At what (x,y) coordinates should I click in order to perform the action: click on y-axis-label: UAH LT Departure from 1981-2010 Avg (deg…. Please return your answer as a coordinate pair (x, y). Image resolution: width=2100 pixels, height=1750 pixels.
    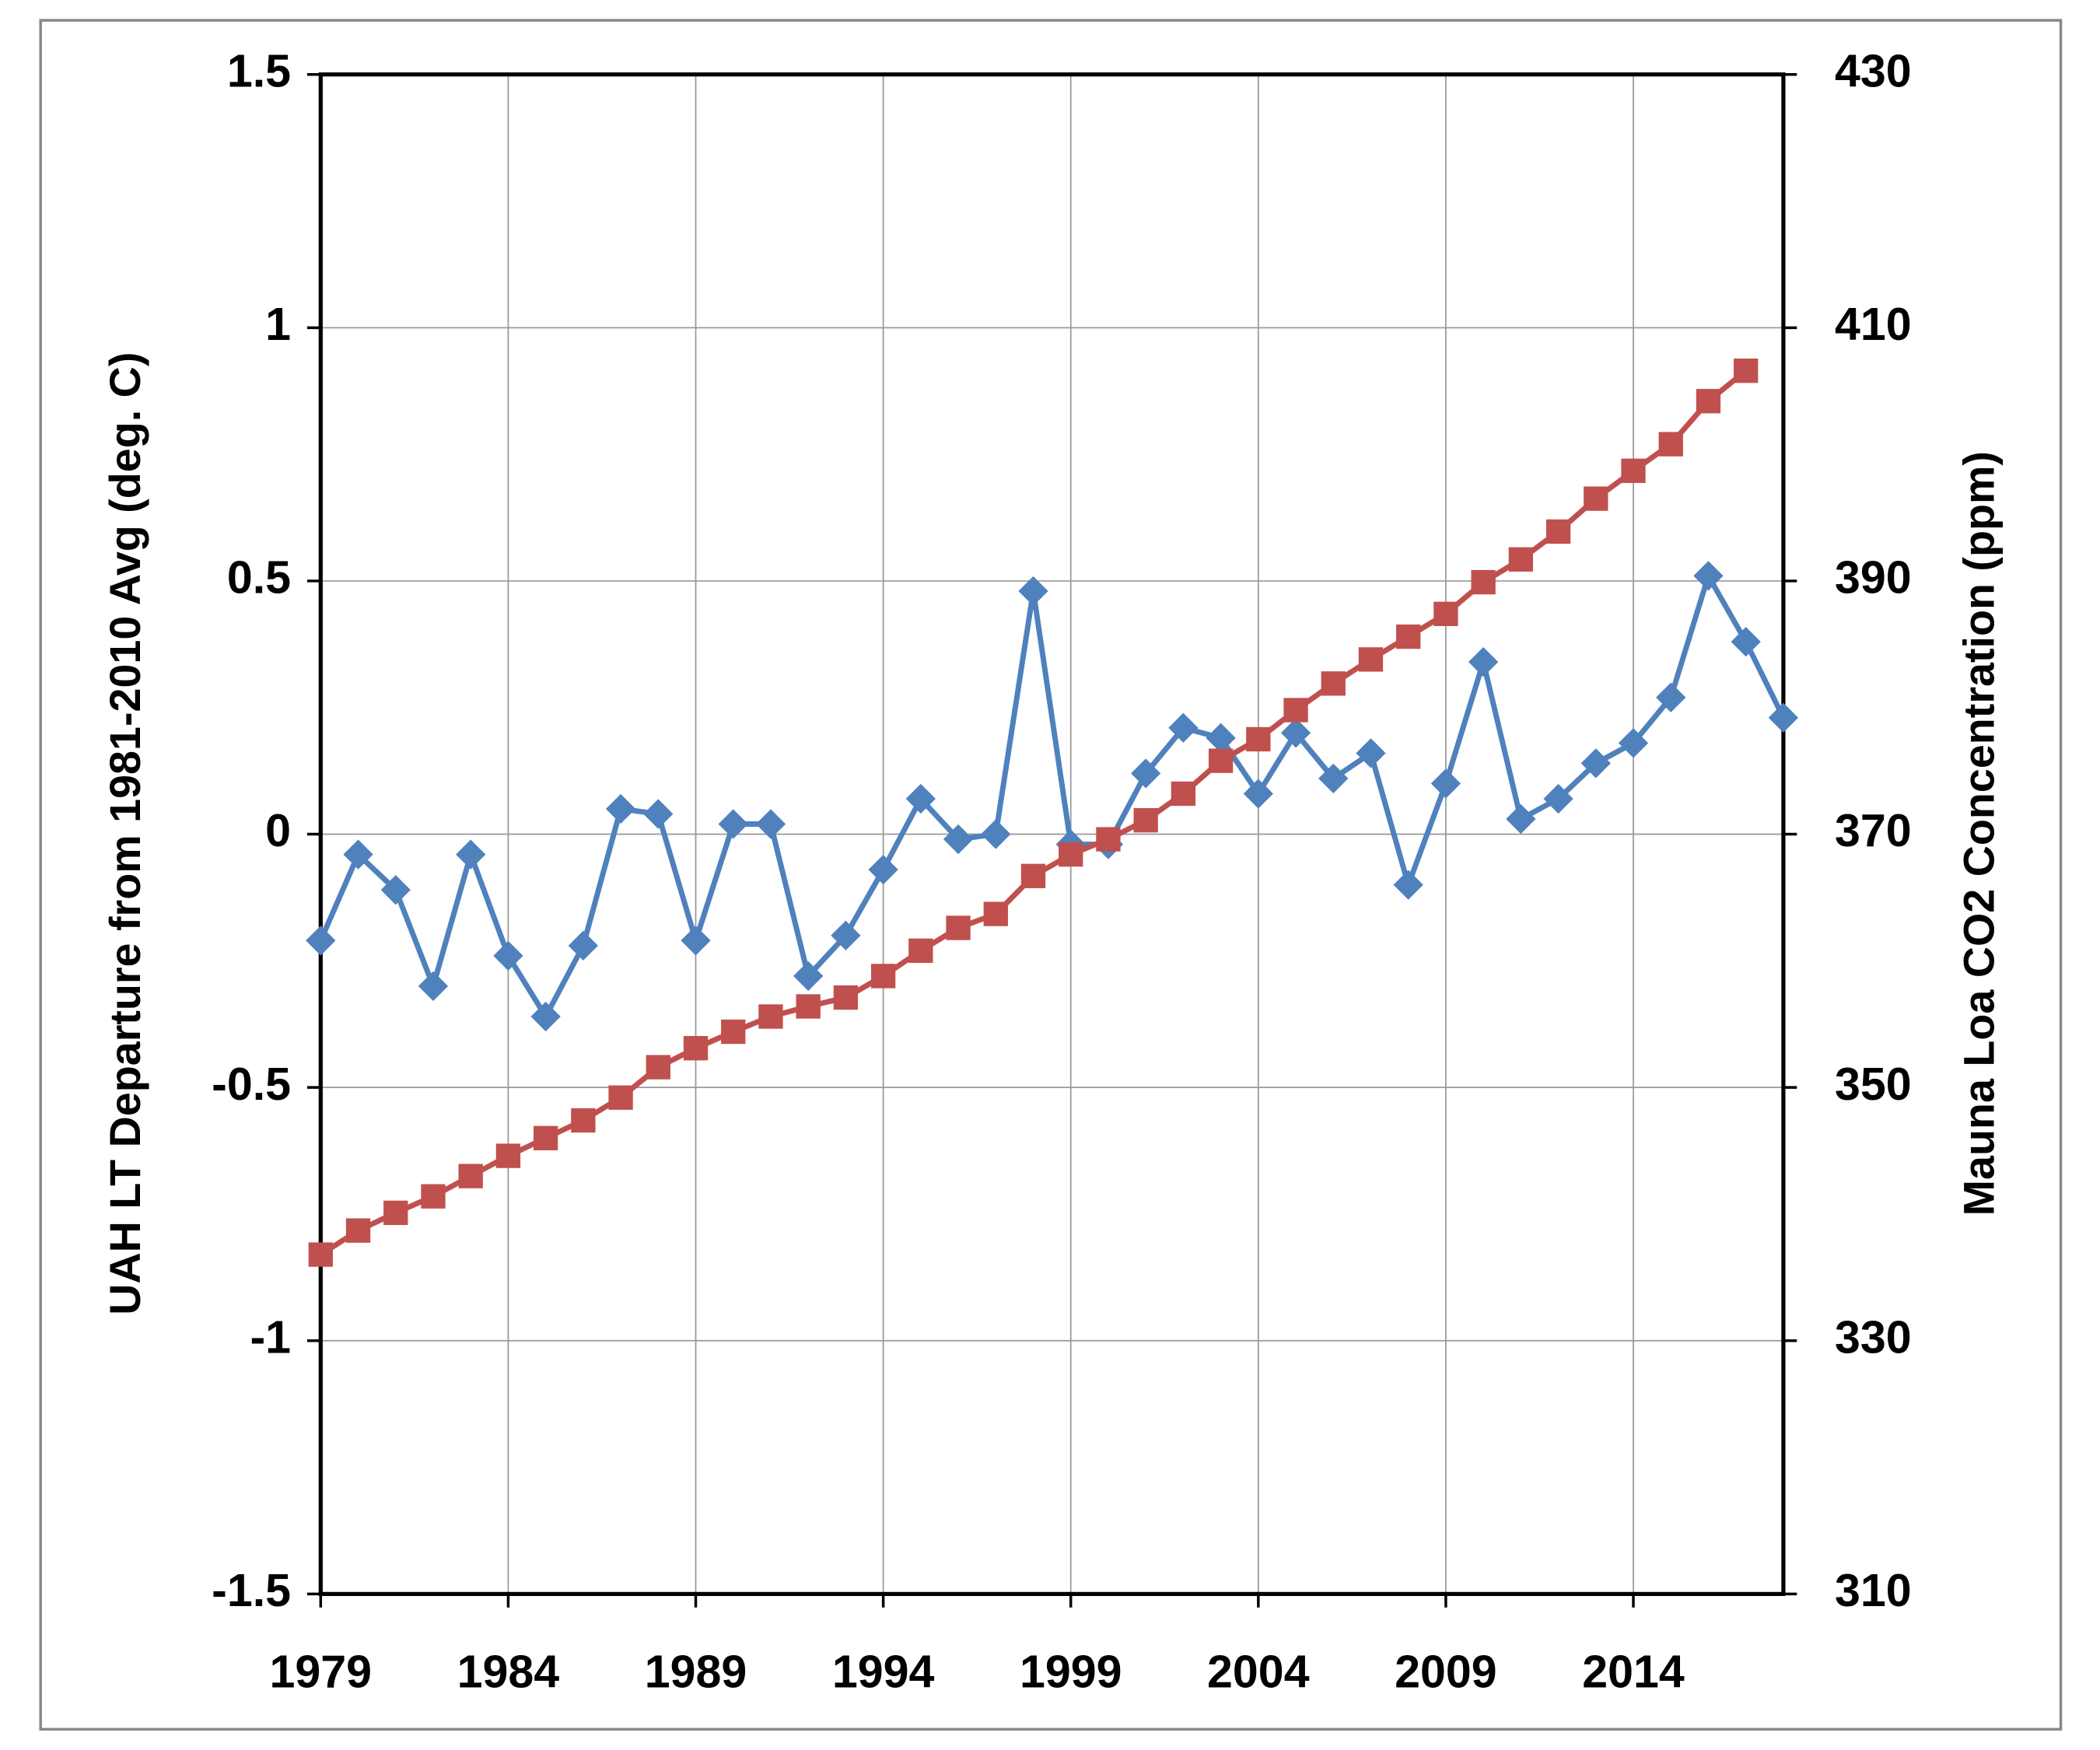
    Looking at the image, I should click on (125, 833).